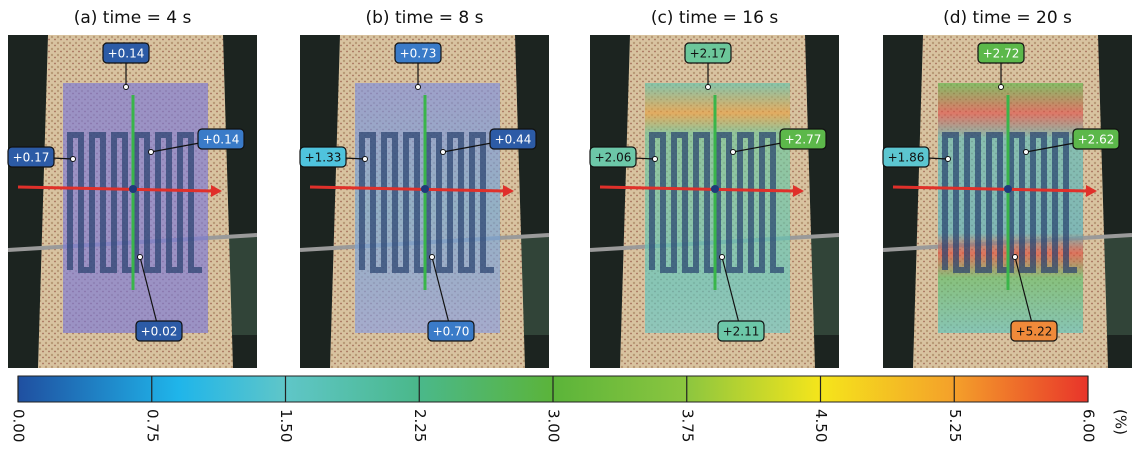 The image size is (1132, 456). What do you see at coordinates (425, 18) in the screenshot?
I see `panel-title: (b) time = 8 s` at bounding box center [425, 18].